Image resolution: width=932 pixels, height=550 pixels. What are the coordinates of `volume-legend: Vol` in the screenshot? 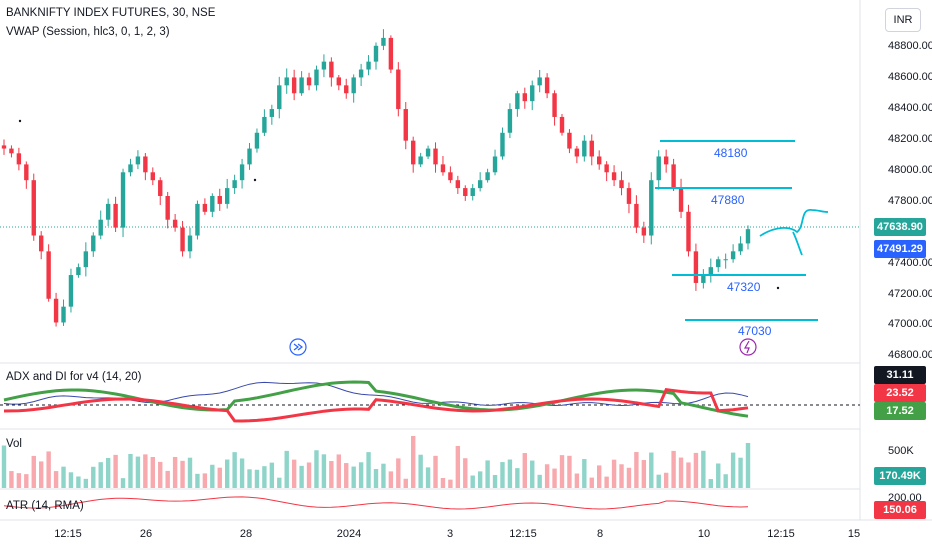 It's located at (14, 444).